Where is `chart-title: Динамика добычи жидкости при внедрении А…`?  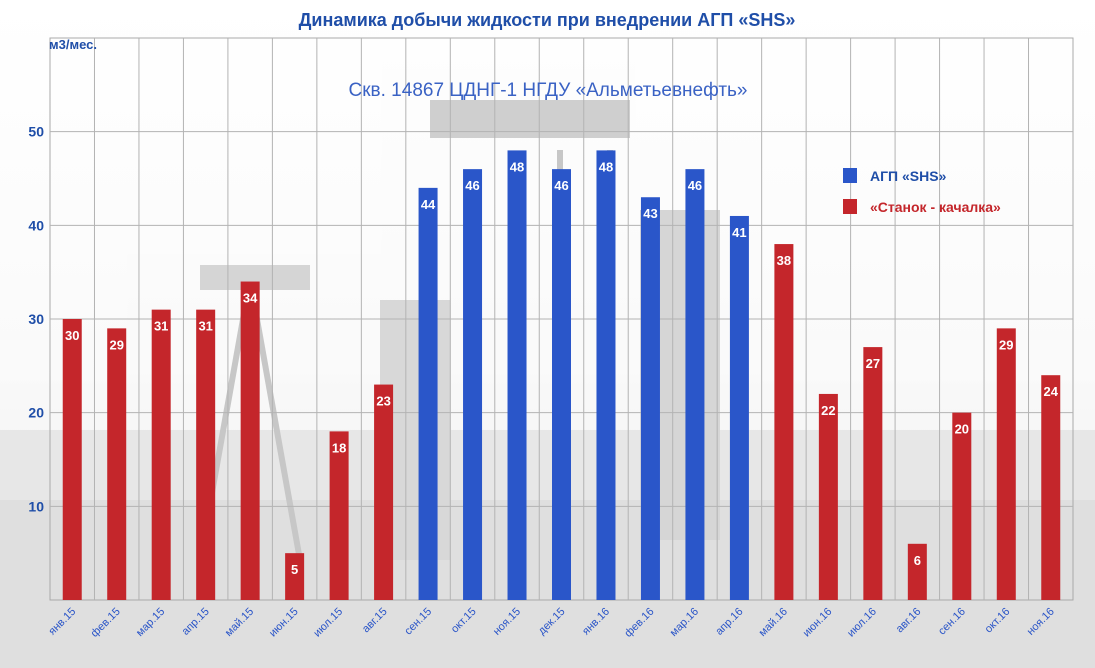
chart-title: Динамика добычи жидкости при внедрении А… is located at coordinates (547, 20).